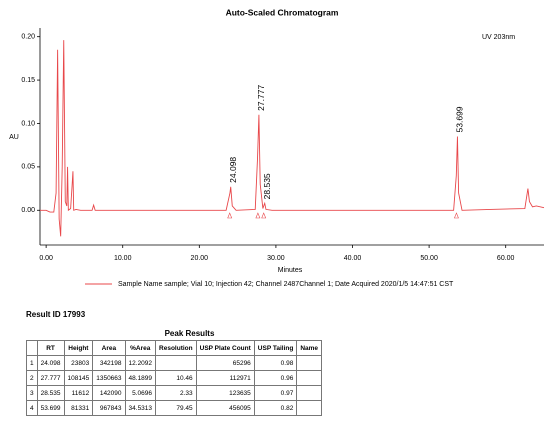 The height and width of the screenshot is (422, 558). I want to click on x-axis-label: Minutes, so click(290, 270).